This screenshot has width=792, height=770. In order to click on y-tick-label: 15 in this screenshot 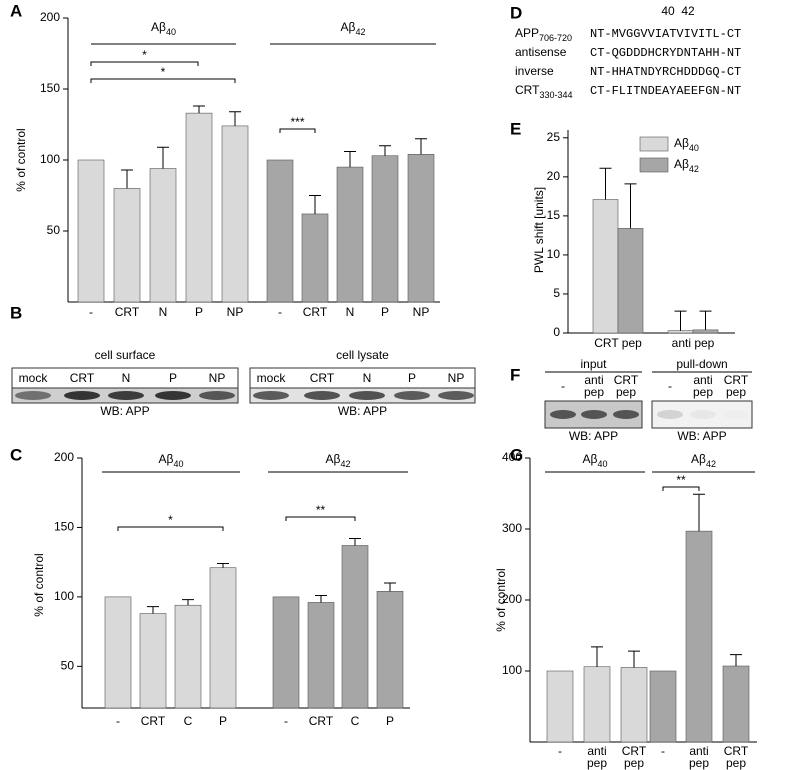, I will do `click(554, 215)`.